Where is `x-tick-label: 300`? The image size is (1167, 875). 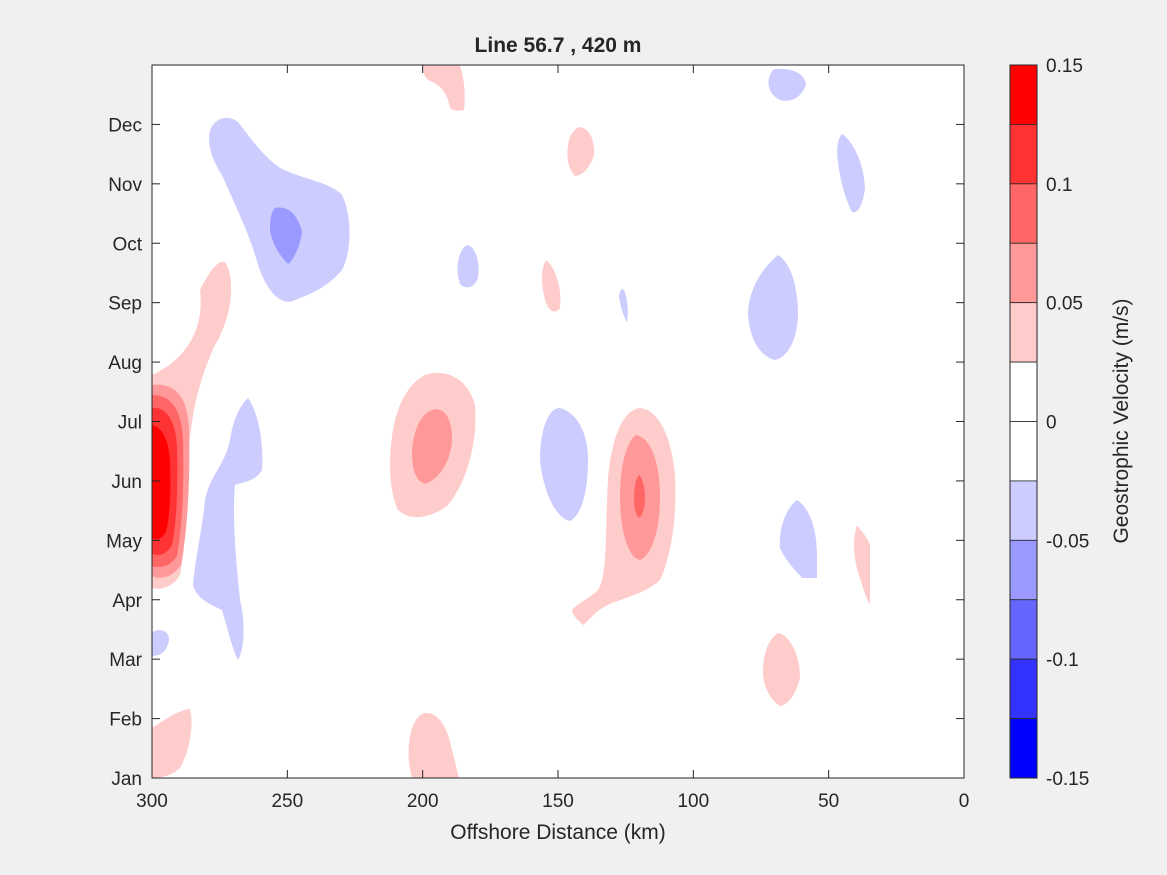
x-tick-label: 300 is located at coordinates (152, 801).